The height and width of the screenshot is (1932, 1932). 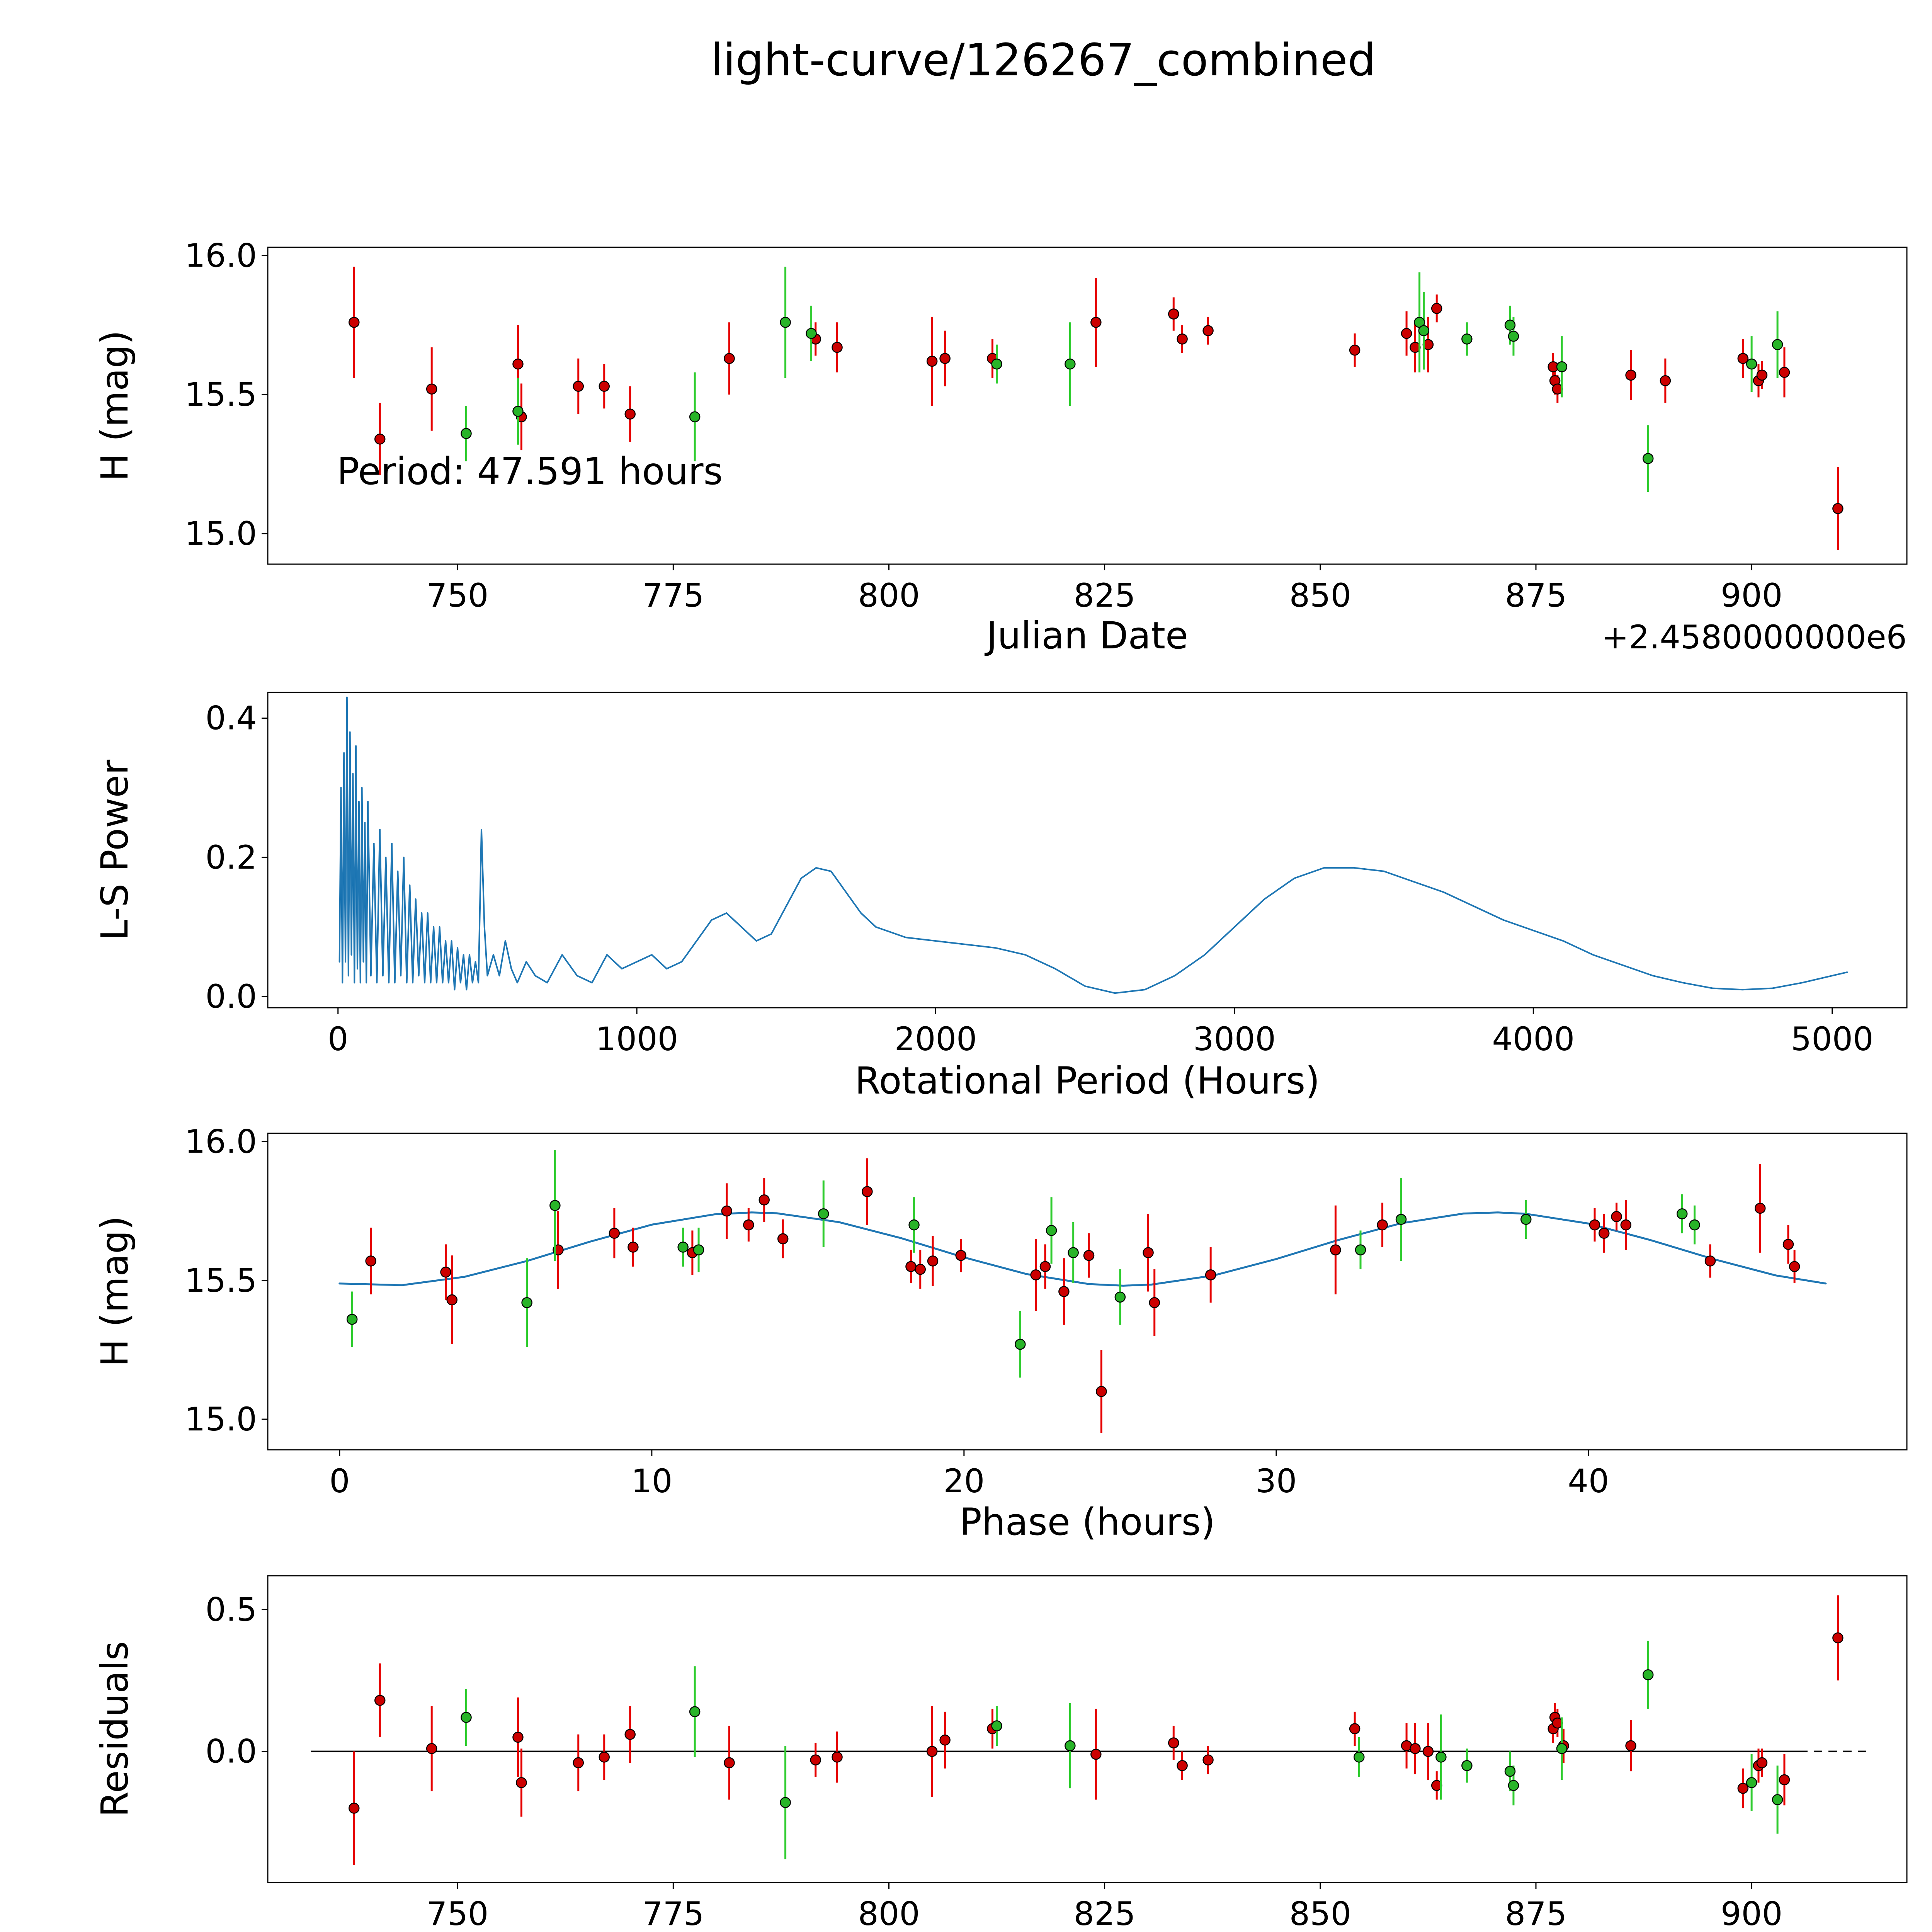 What do you see at coordinates (339, 1481) in the screenshot?
I see `x-tick-label: 0` at bounding box center [339, 1481].